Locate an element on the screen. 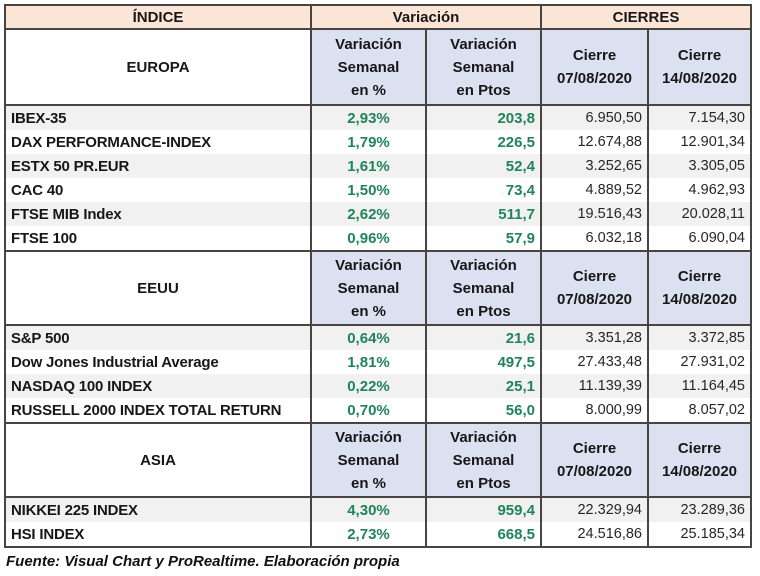  weekly-change-pts: 56,0 is located at coordinates (482, 410).